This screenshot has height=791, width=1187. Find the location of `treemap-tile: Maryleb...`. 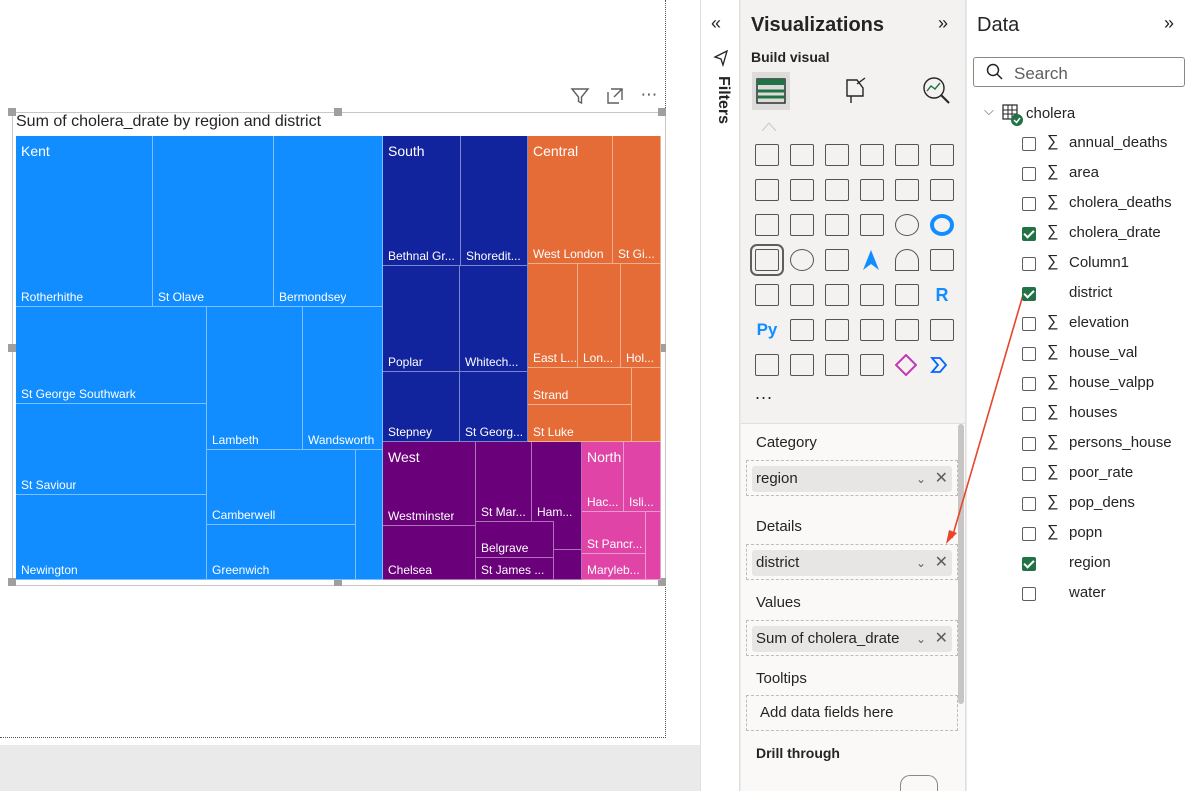

treemap-tile: Maryleb... is located at coordinates (614, 567).